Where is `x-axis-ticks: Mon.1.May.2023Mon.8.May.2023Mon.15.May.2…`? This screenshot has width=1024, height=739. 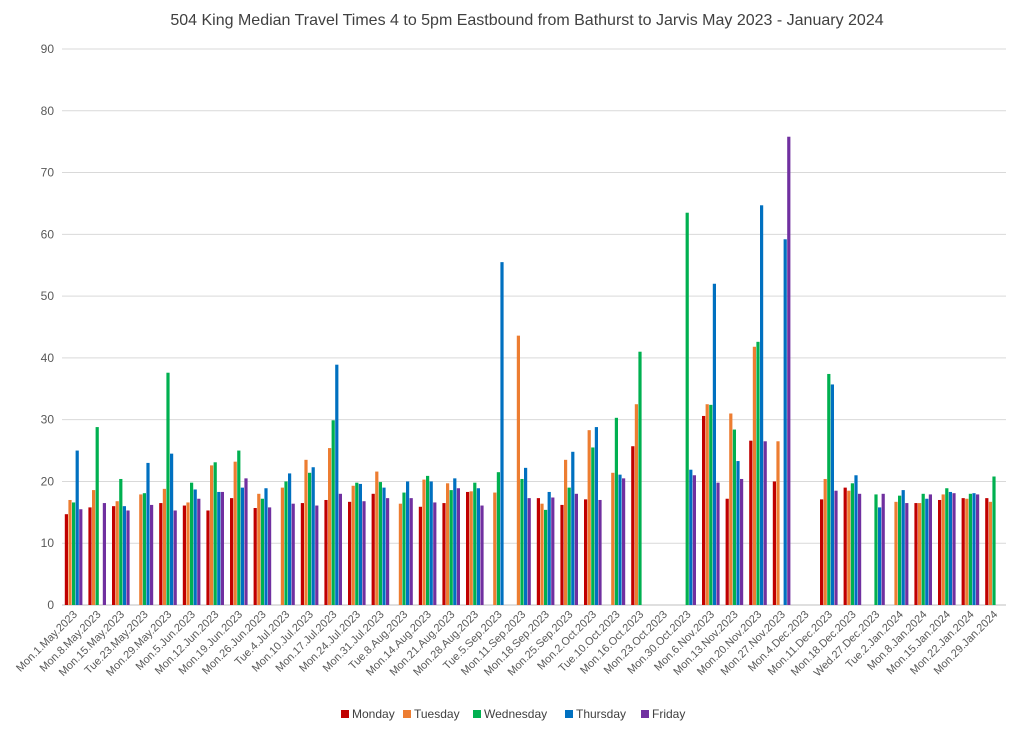
x-axis-ticks: Mon.1.May.2023Mon.8.May.2023Mon.15.May.2… is located at coordinates (507, 644).